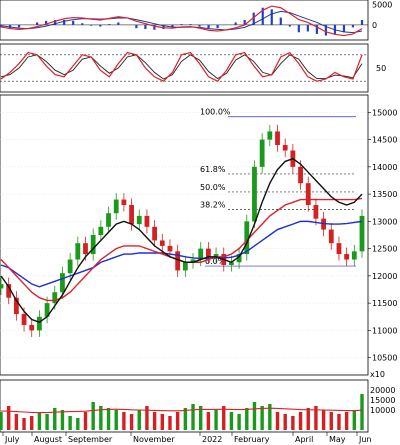  What do you see at coordinates (384, 140) in the screenshot?
I see `price-tick-label: 14500` at bounding box center [384, 140].